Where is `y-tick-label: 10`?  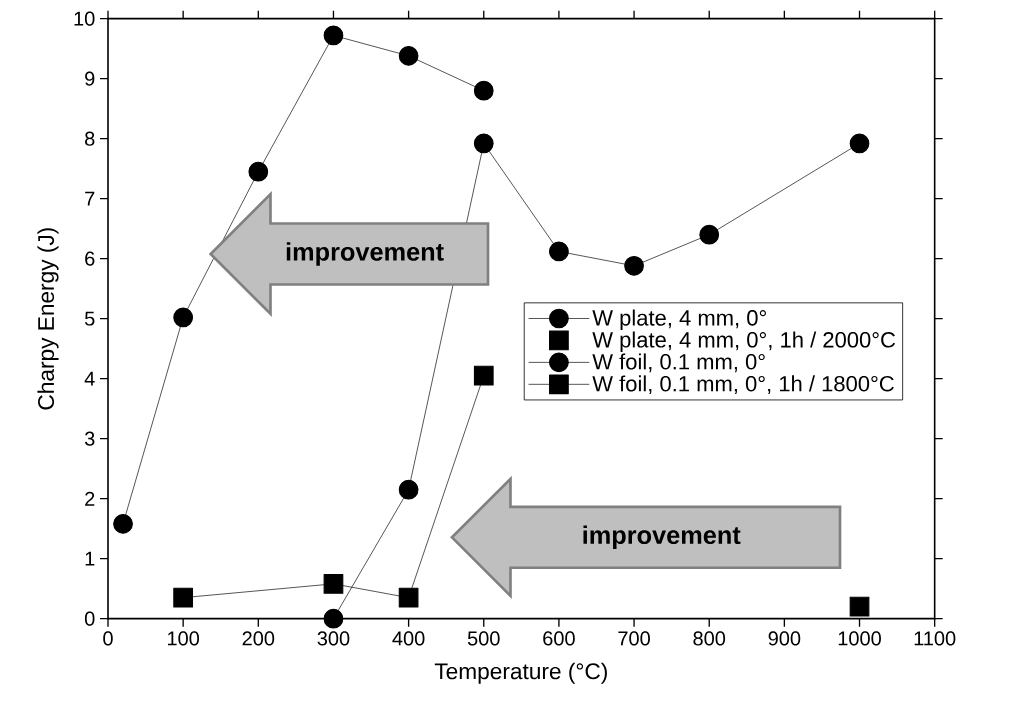
y-tick-label: 10 is located at coordinates (84, 18).